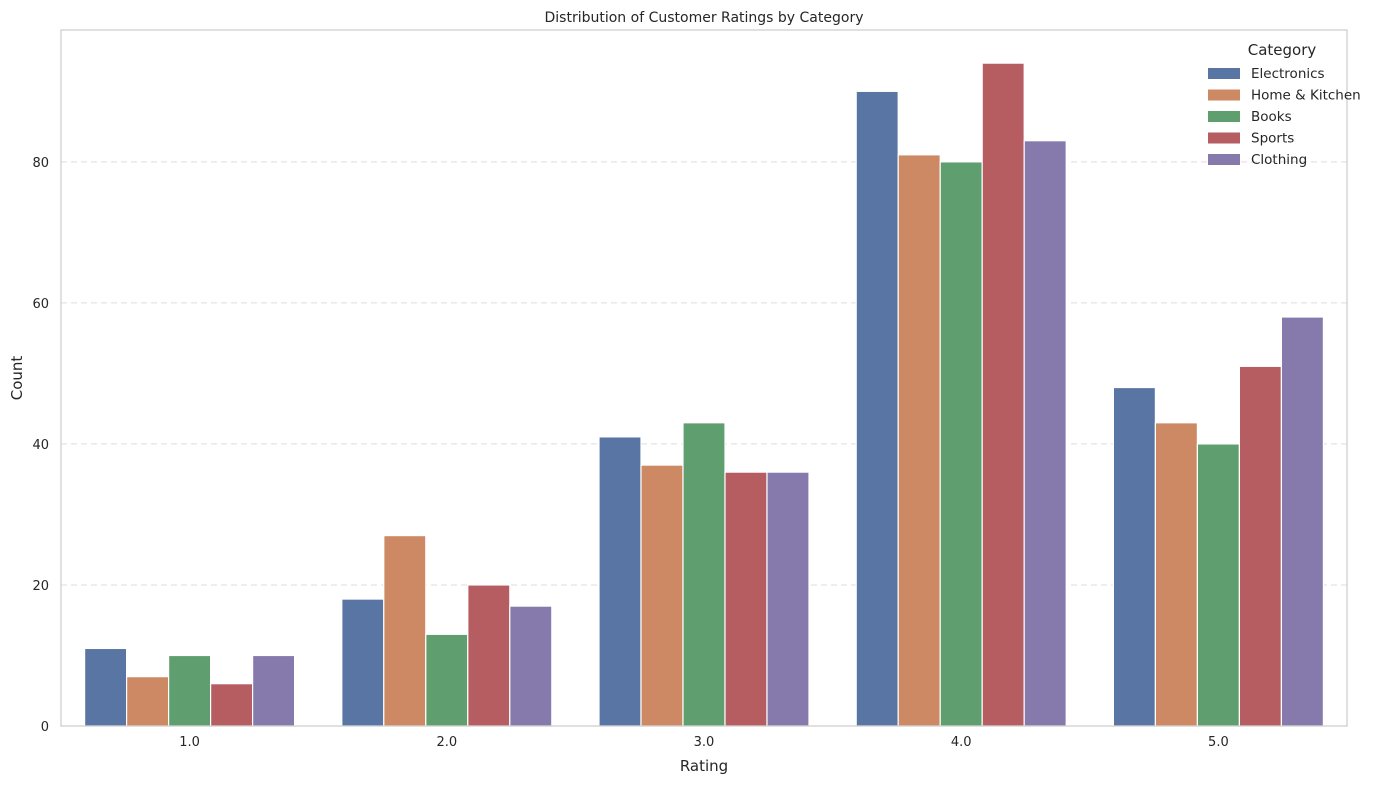 The image size is (1384, 788). Describe the element at coordinates (45, 727) in the screenshot. I see `y-tick-label: 0` at that location.